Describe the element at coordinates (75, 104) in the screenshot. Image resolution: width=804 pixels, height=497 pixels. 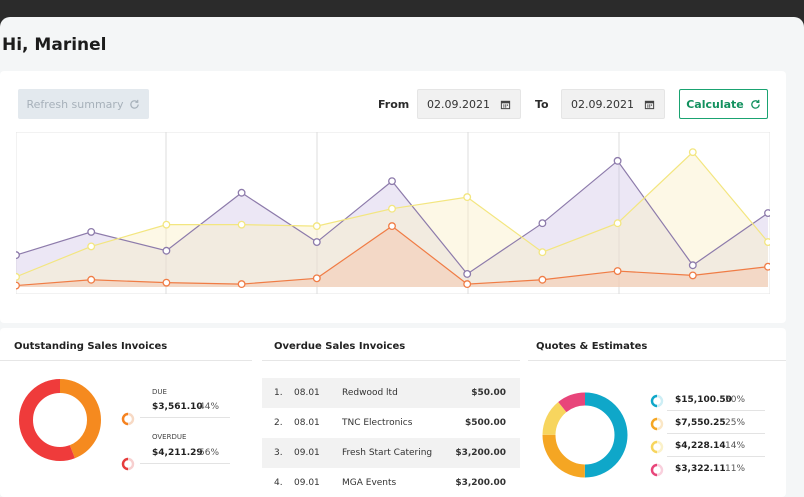
I see `refresh-summary-label: Refresh summary` at that location.